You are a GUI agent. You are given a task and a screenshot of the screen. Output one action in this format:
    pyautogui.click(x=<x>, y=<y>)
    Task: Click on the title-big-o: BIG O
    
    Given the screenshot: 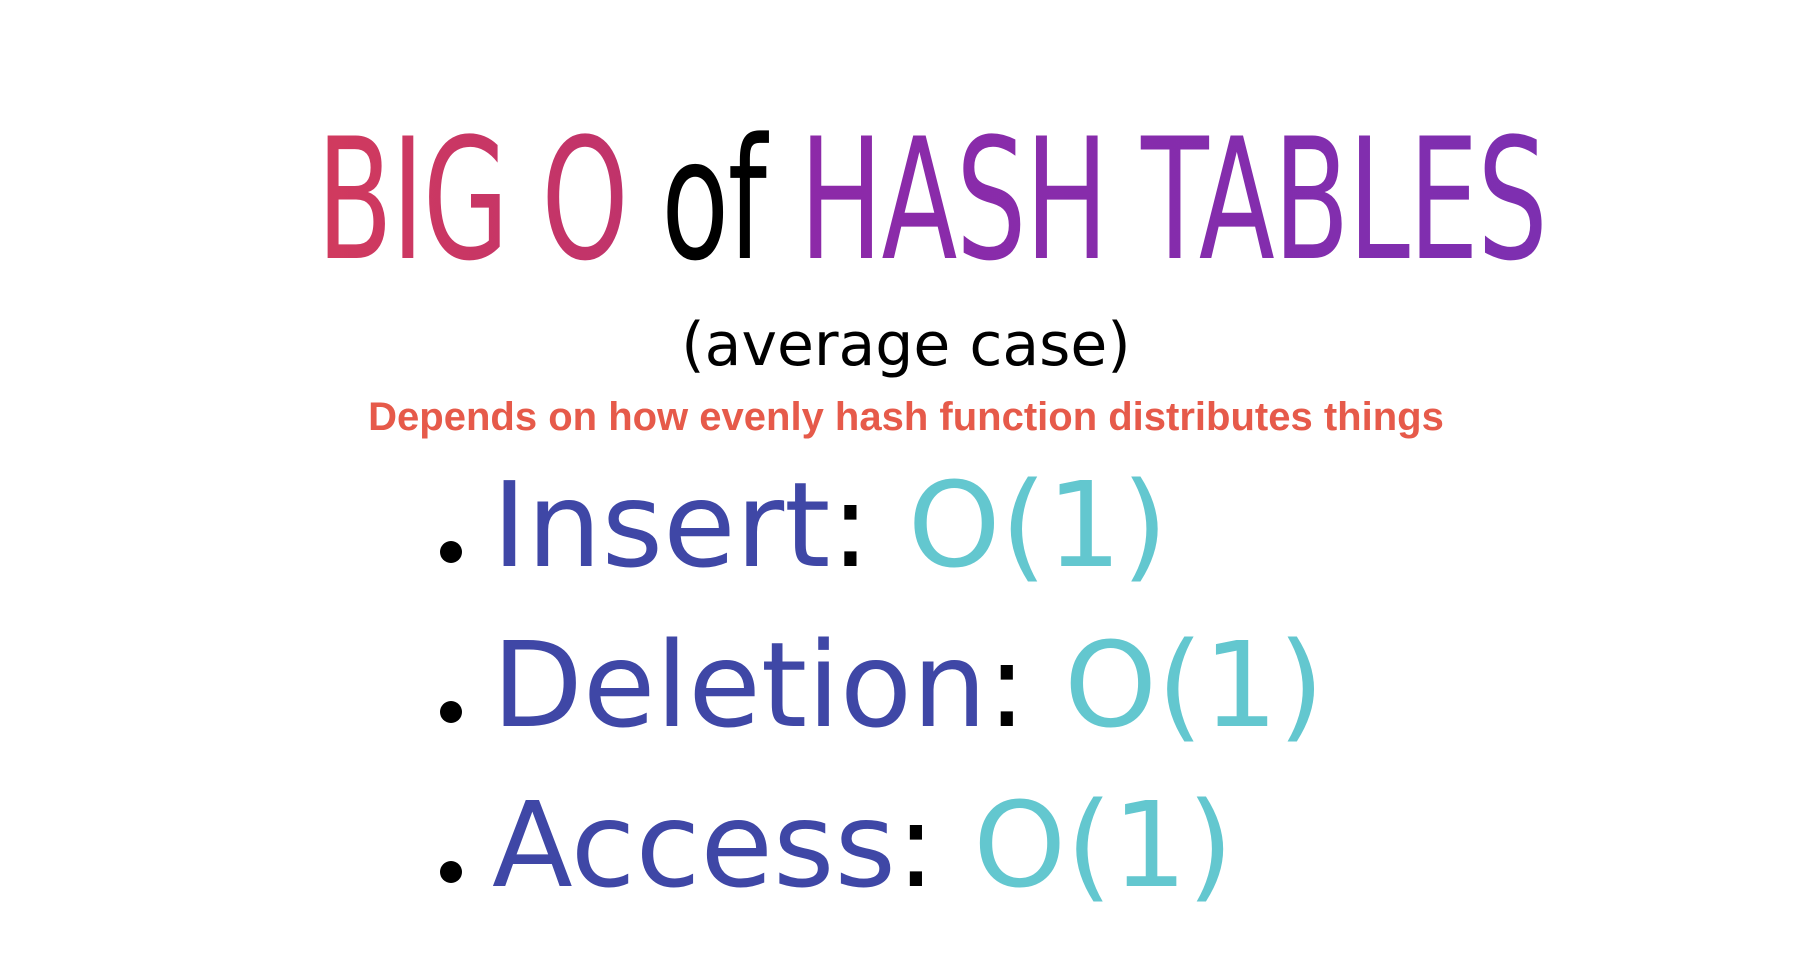 What is the action you would take?
    pyautogui.click(x=472, y=200)
    